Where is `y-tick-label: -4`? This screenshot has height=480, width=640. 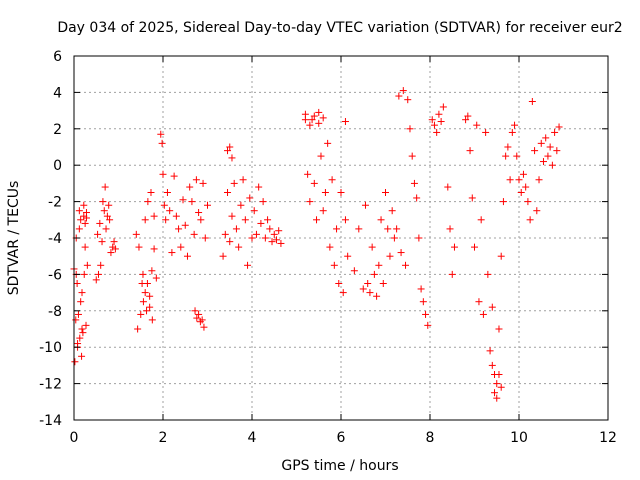
y-tick-label: -4 is located at coordinates (55, 239).